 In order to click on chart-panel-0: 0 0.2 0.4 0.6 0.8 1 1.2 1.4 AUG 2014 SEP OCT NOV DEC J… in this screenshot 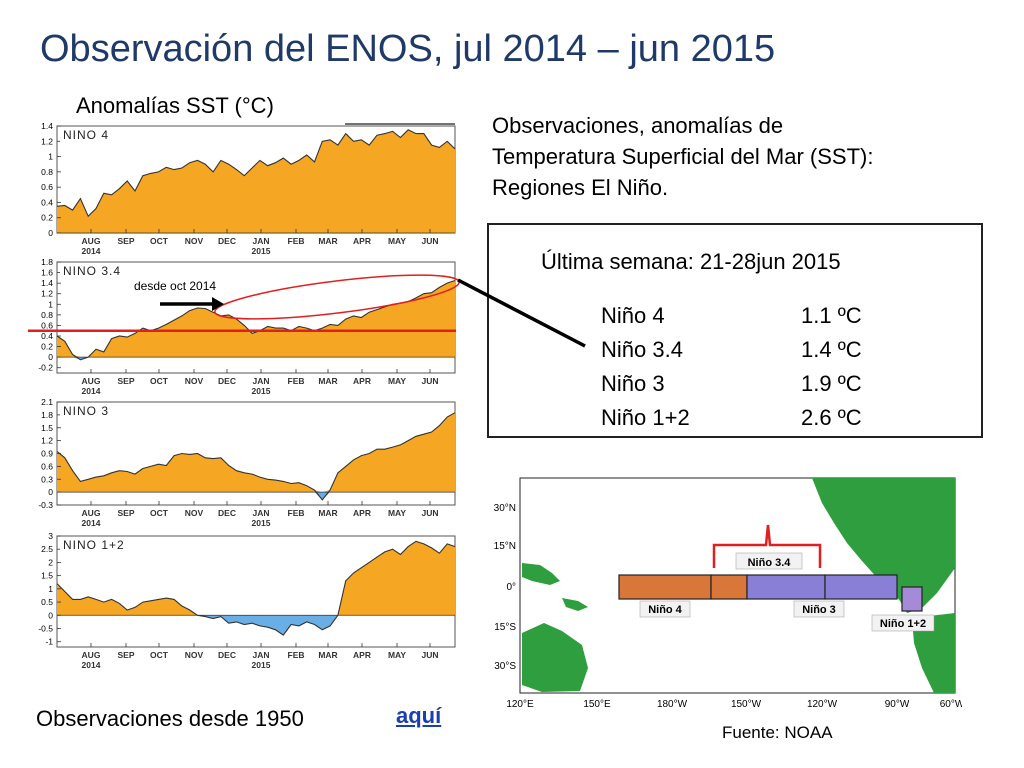, I will do `click(248, 188)`.